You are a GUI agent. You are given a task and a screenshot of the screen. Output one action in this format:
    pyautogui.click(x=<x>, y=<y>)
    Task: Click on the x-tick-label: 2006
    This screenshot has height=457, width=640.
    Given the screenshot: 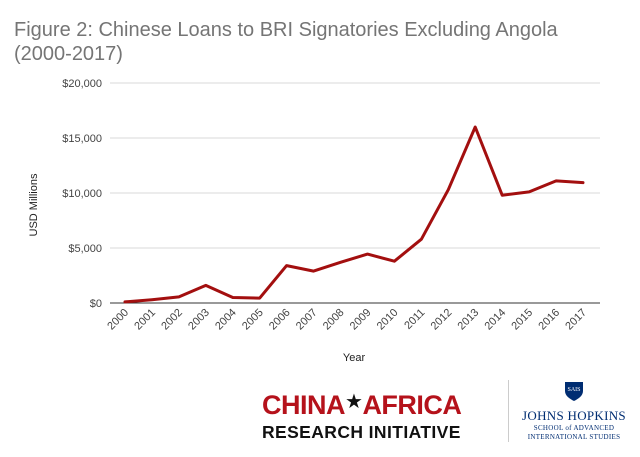 What is the action you would take?
    pyautogui.click(x=280, y=320)
    